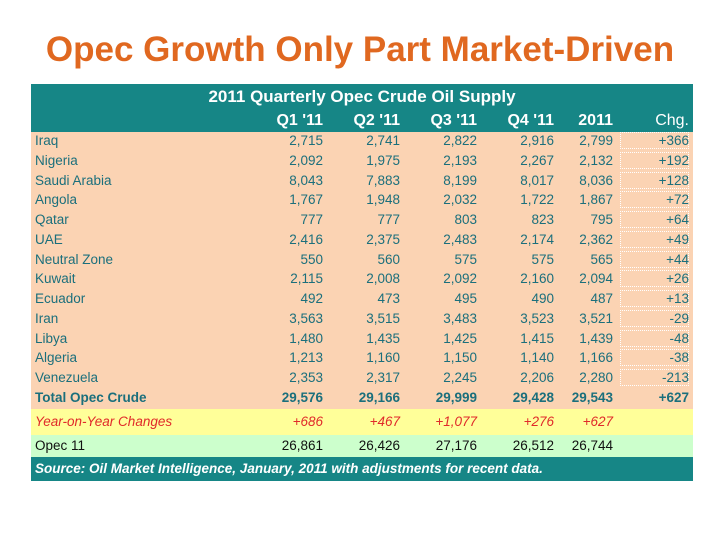  I want to click on table-cell: +49, so click(677, 239).